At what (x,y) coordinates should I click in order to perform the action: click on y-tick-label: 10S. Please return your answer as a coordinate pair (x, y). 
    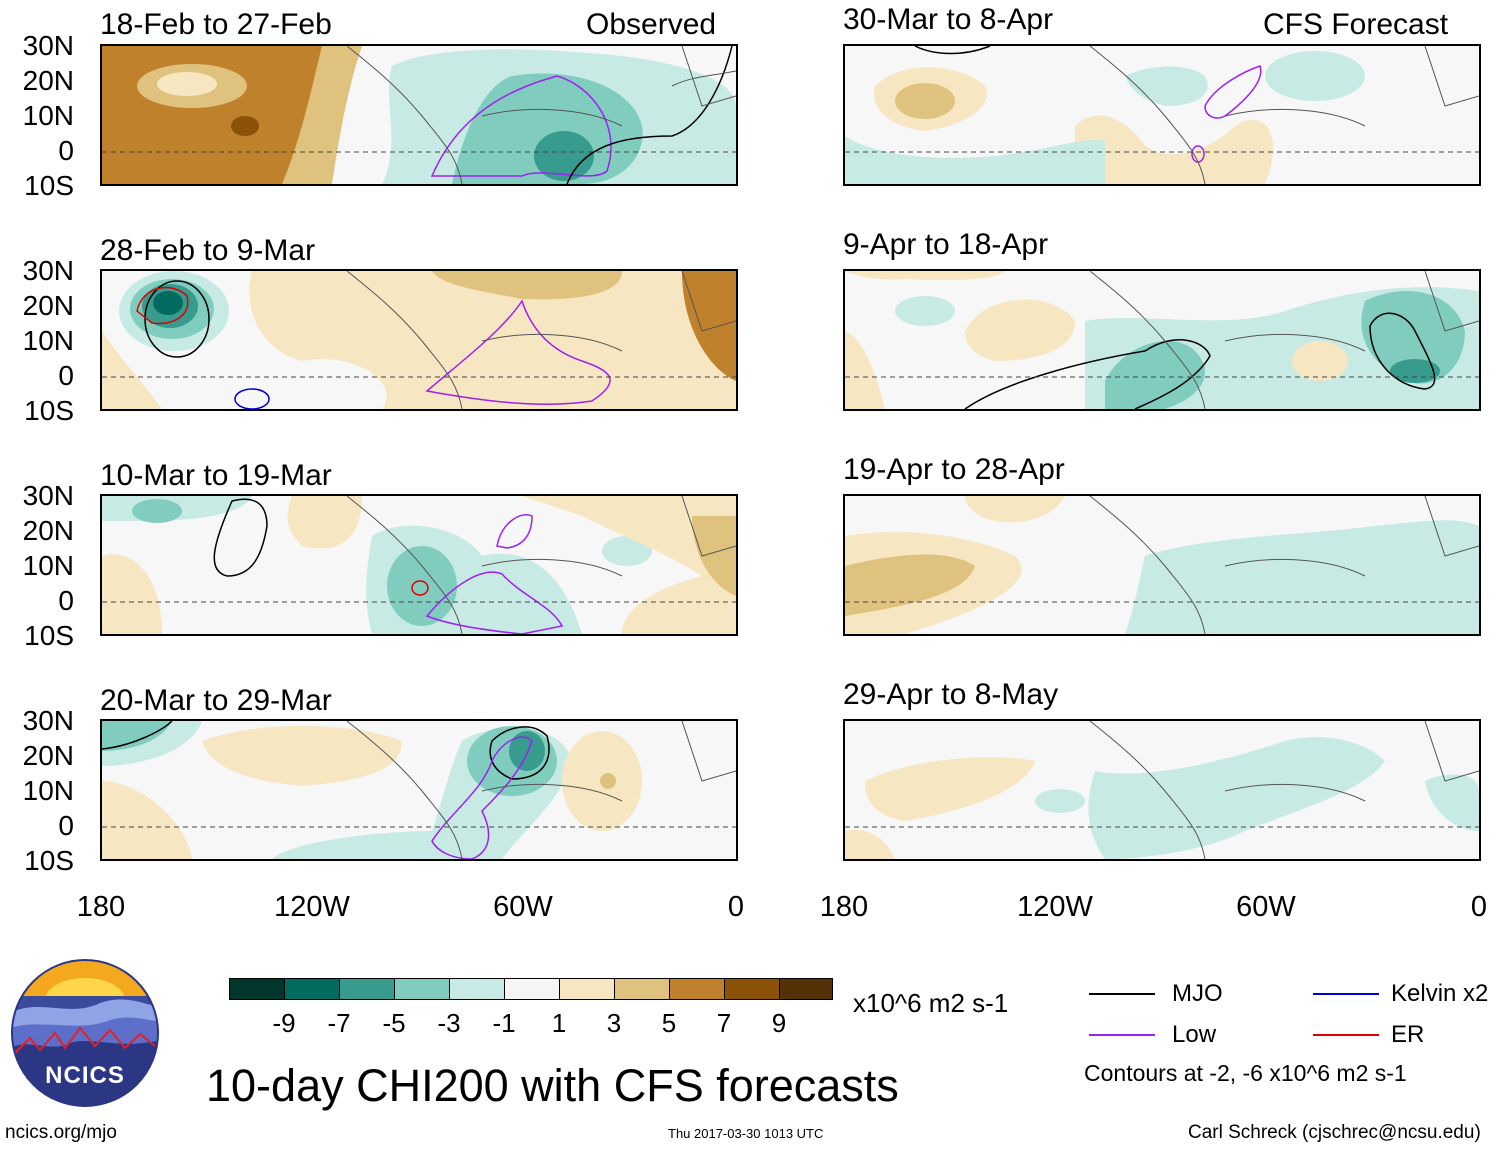
    Looking at the image, I should click on (49, 860).